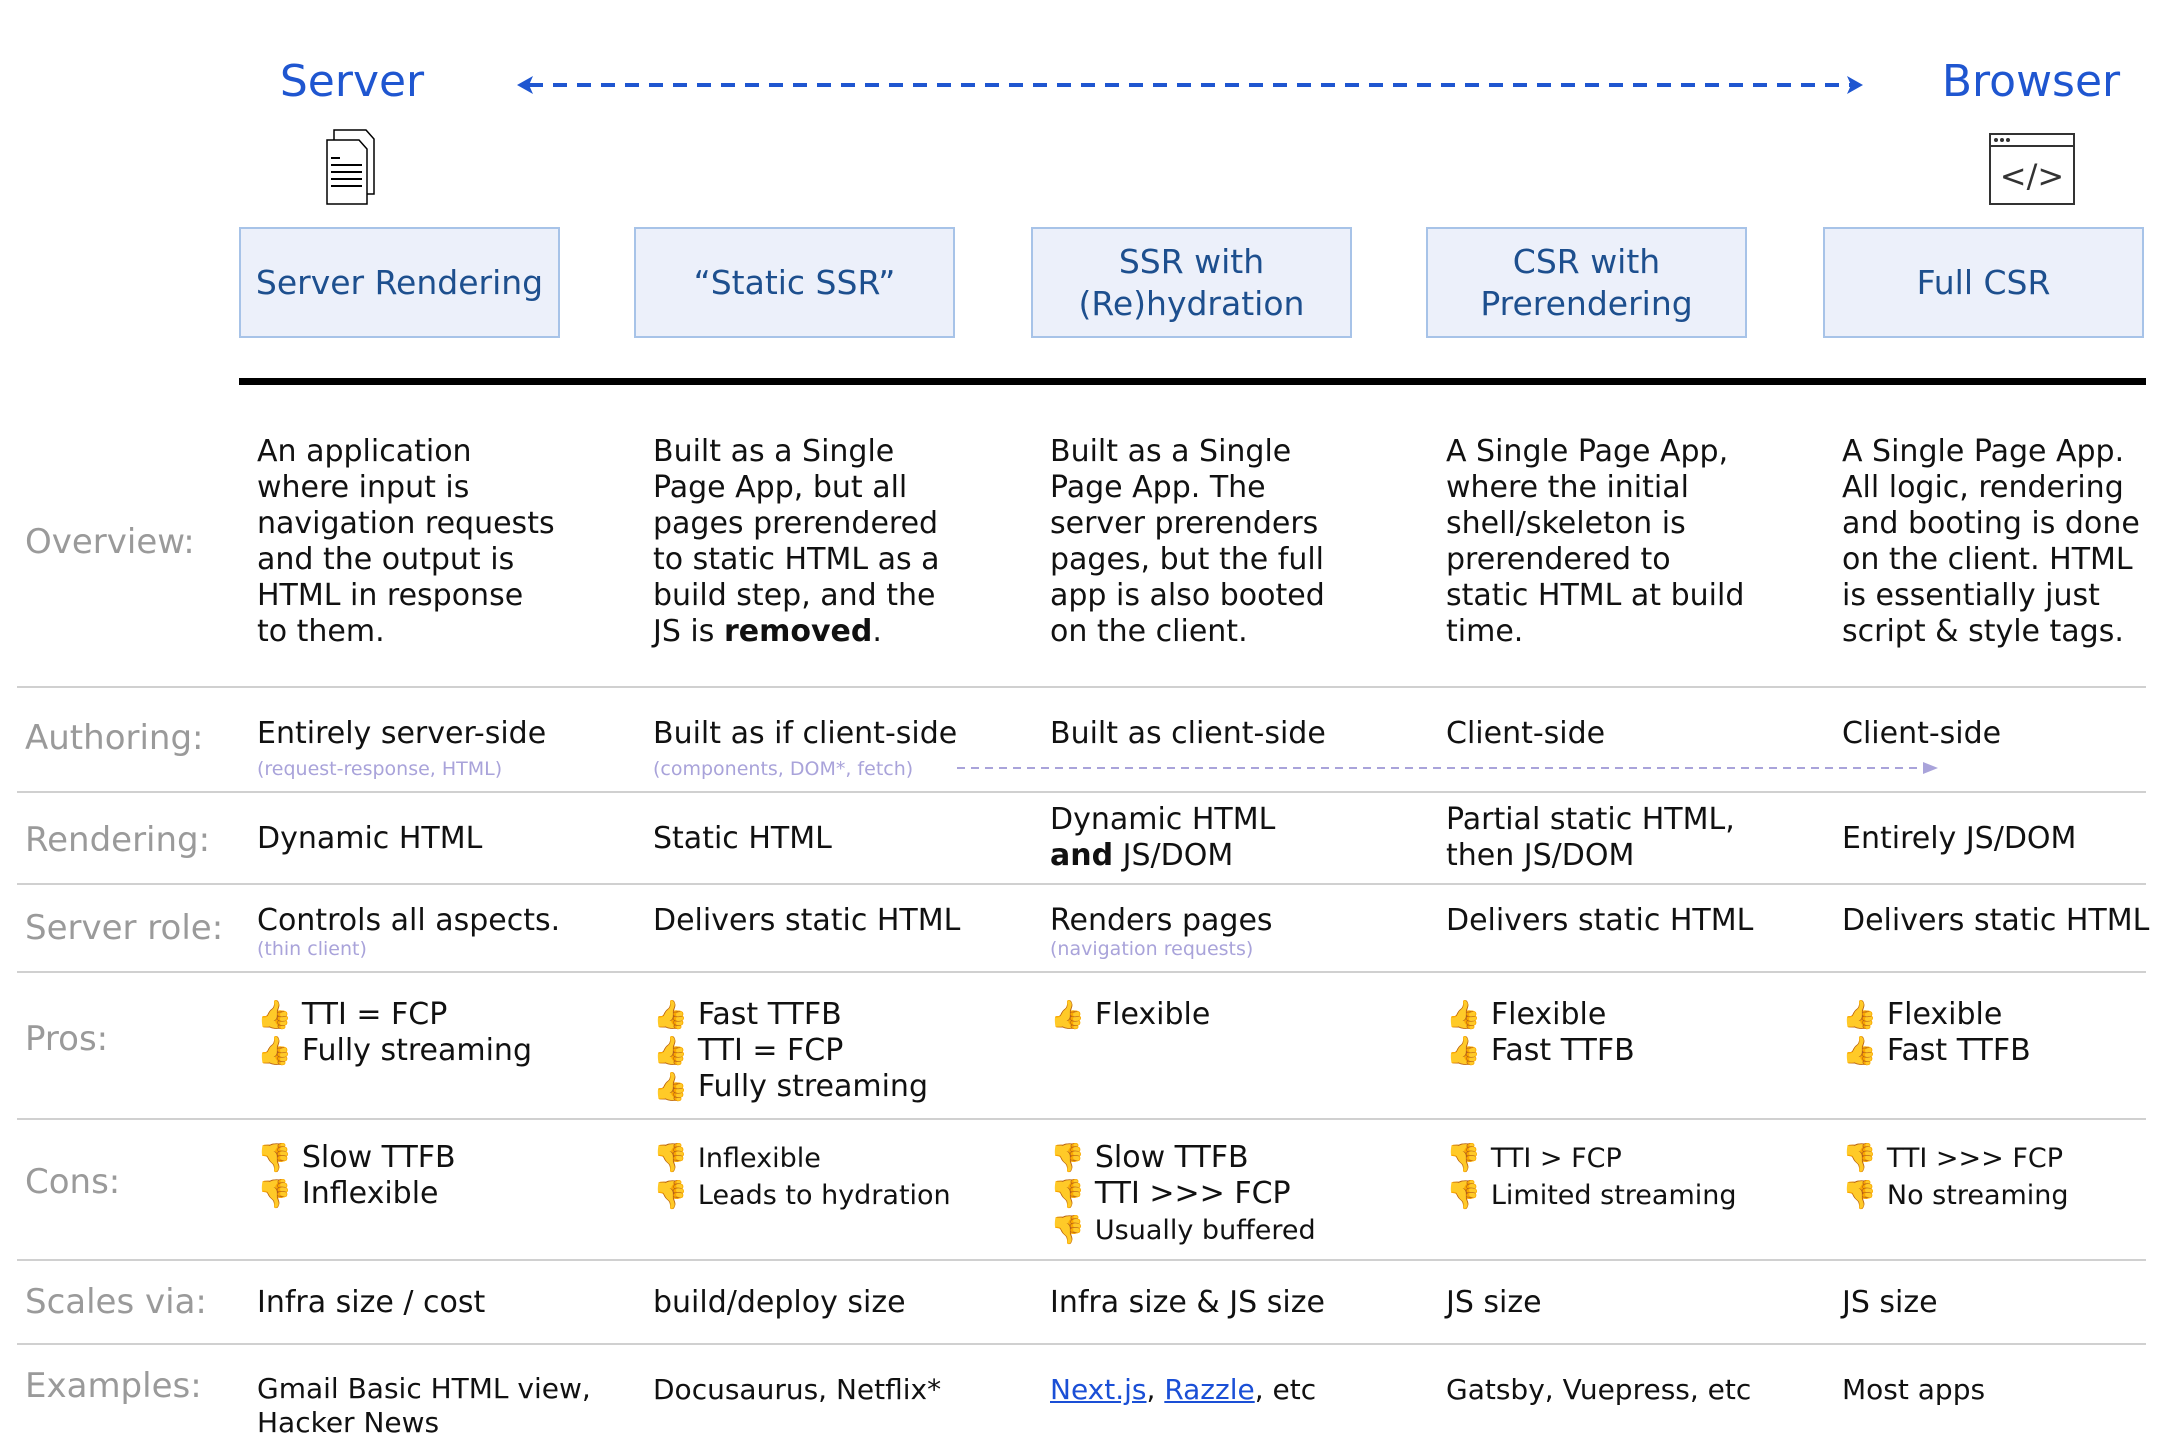 Image resolution: width=2164 pixels, height=1455 pixels. What do you see at coordinates (380, 769) in the screenshot?
I see `authoring-subtext: (request-response, HTML)` at bounding box center [380, 769].